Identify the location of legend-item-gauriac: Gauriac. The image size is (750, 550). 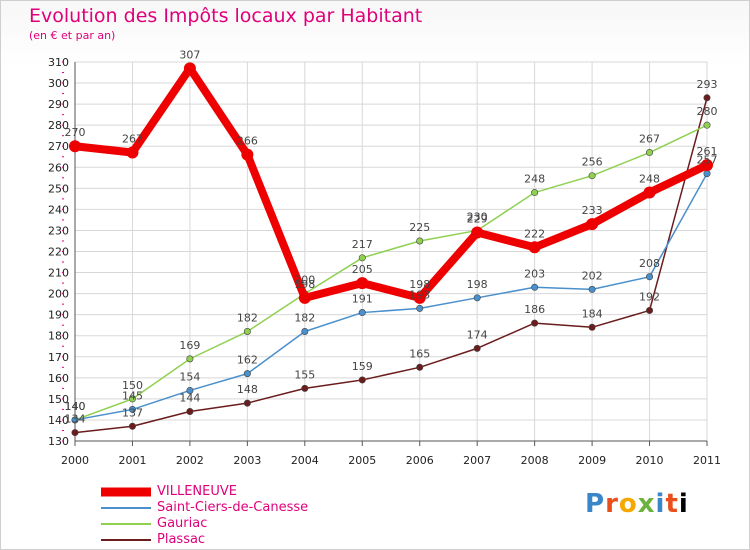
(203, 524).